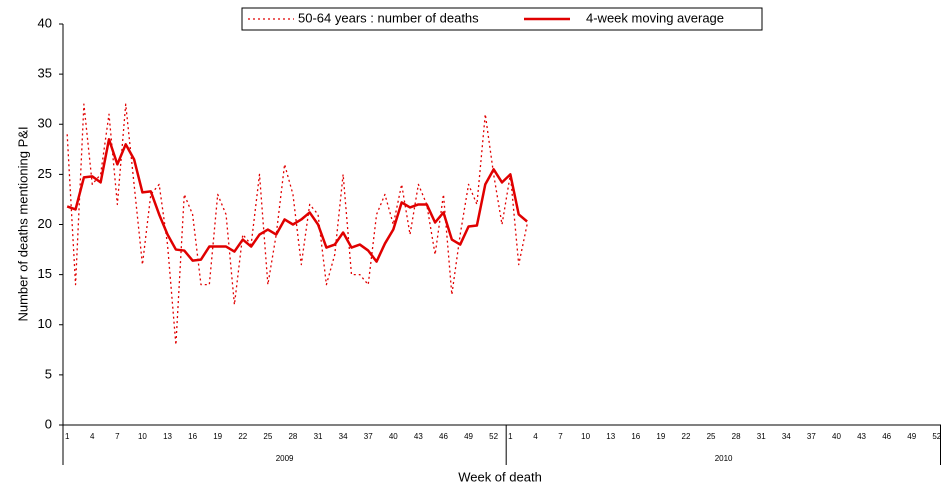 The image size is (941, 491). Describe the element at coordinates (500, 476) in the screenshot. I see `x-axis-label: Week of death` at that location.